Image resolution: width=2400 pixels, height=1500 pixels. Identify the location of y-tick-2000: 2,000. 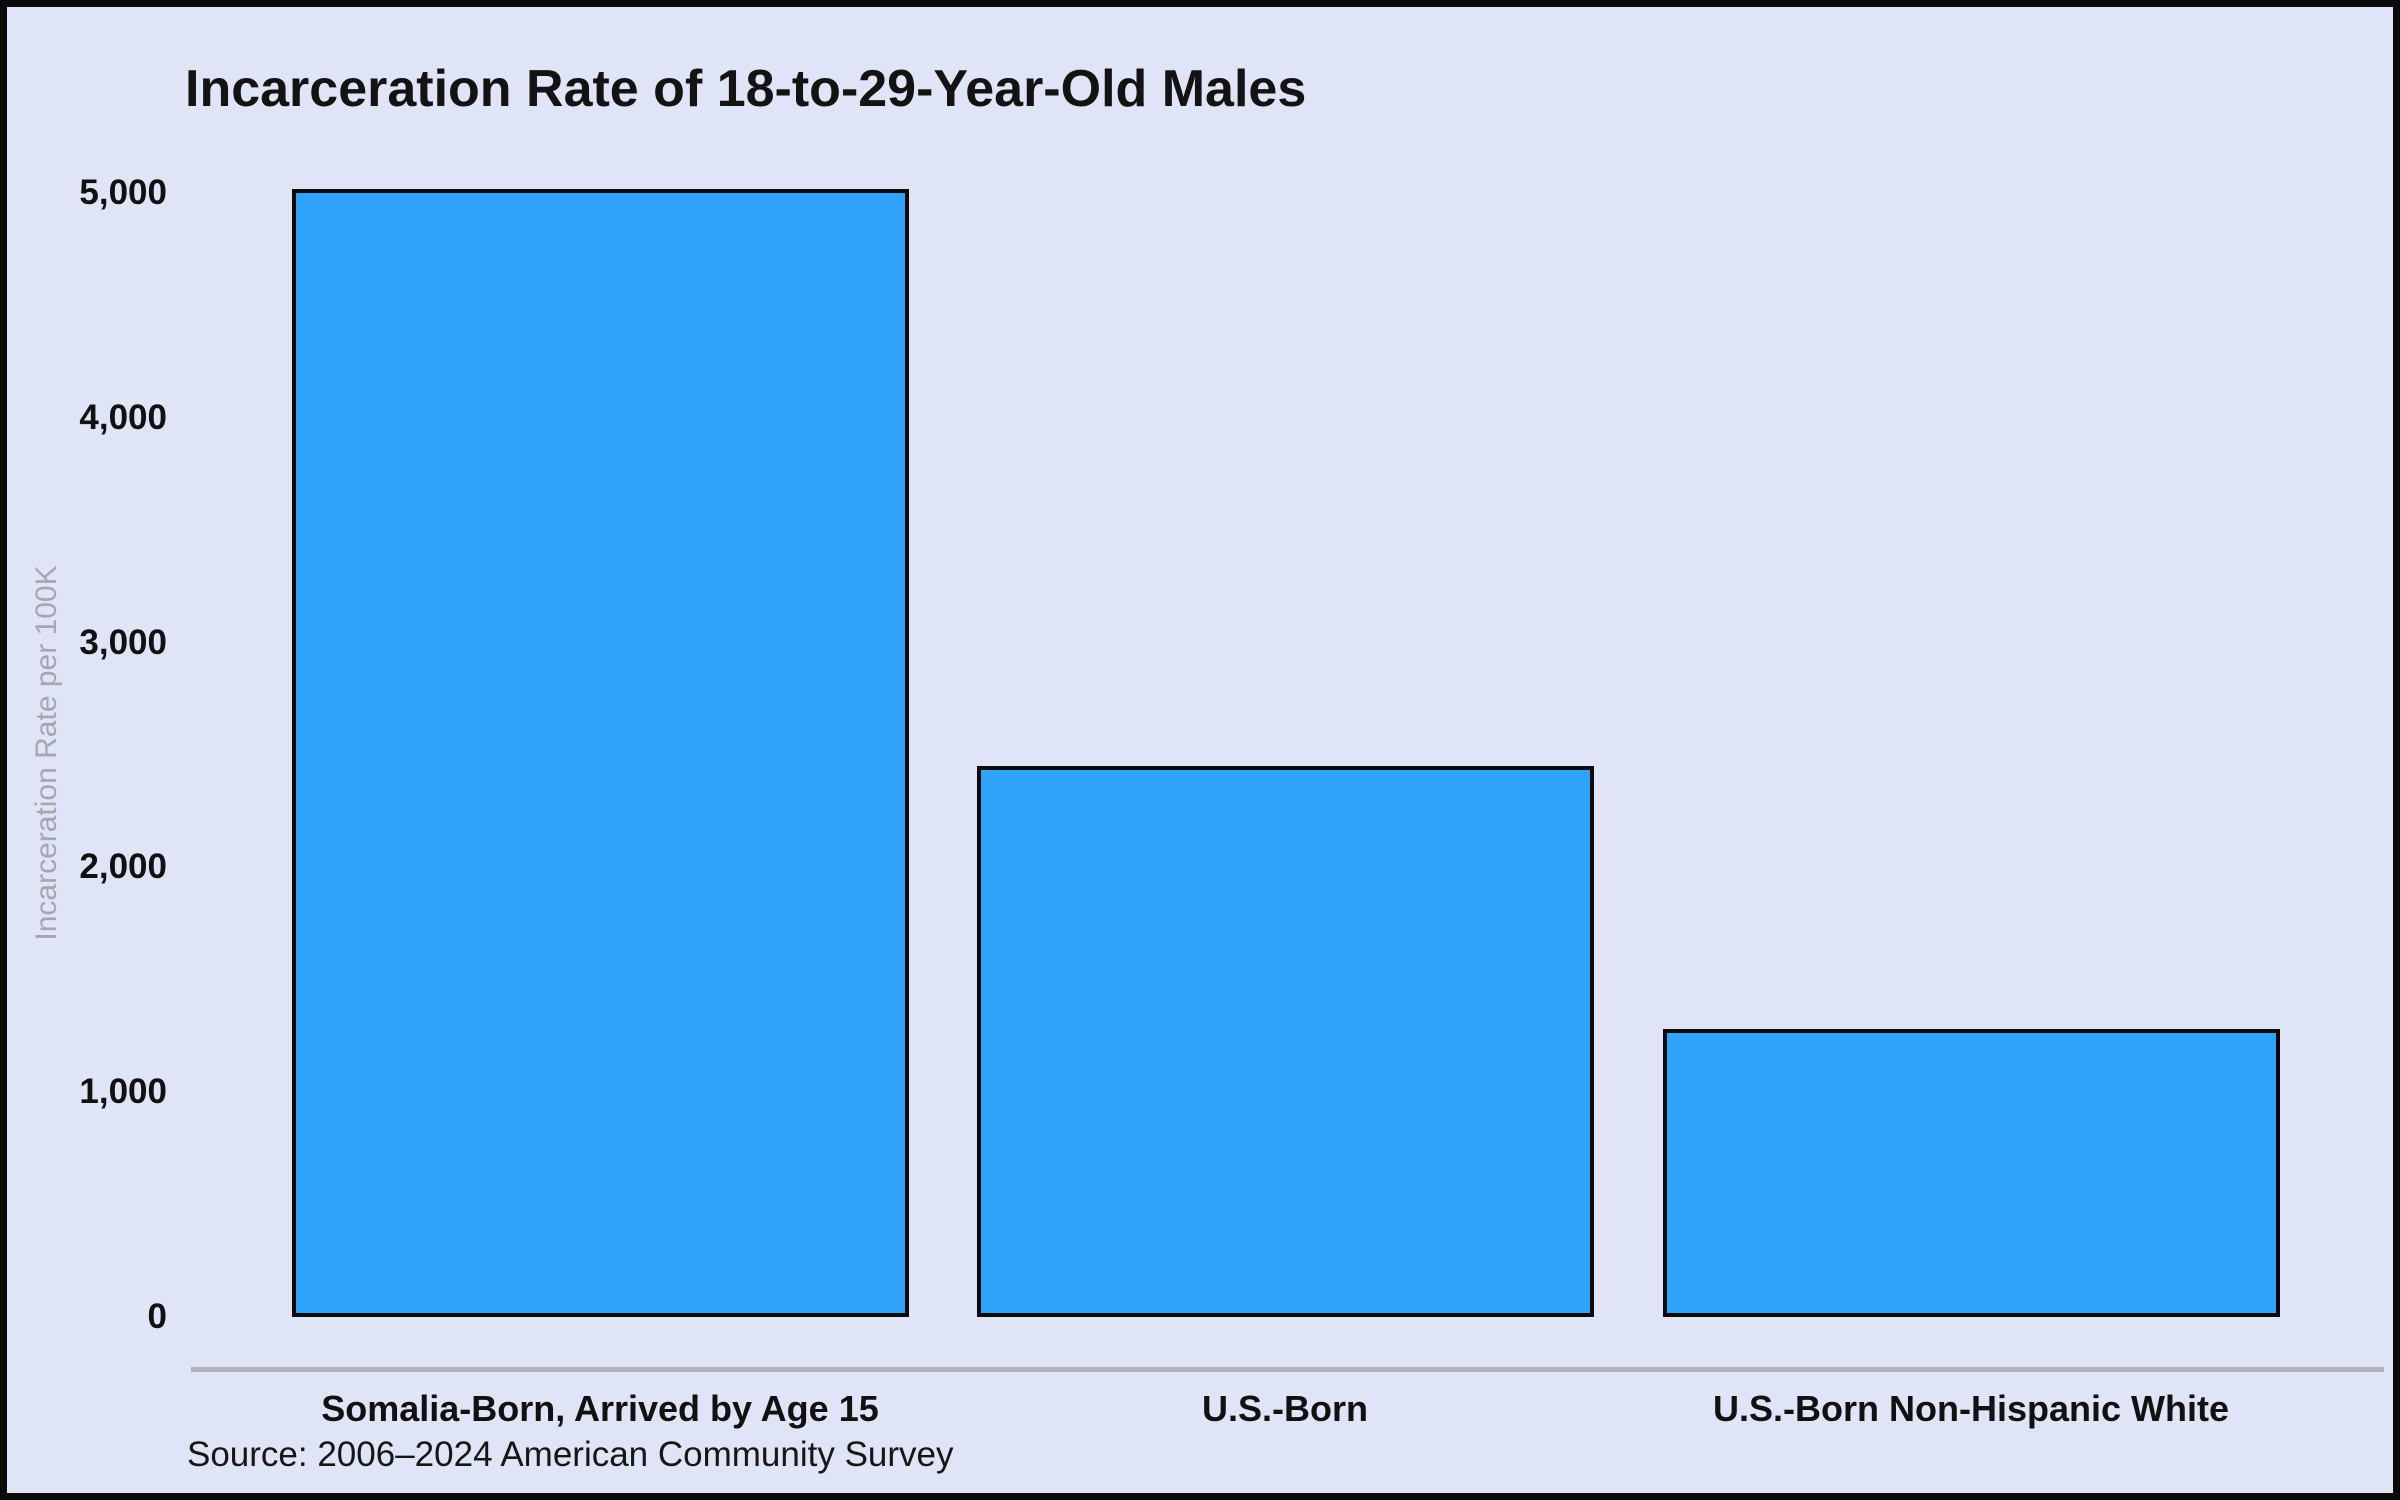
(123, 866).